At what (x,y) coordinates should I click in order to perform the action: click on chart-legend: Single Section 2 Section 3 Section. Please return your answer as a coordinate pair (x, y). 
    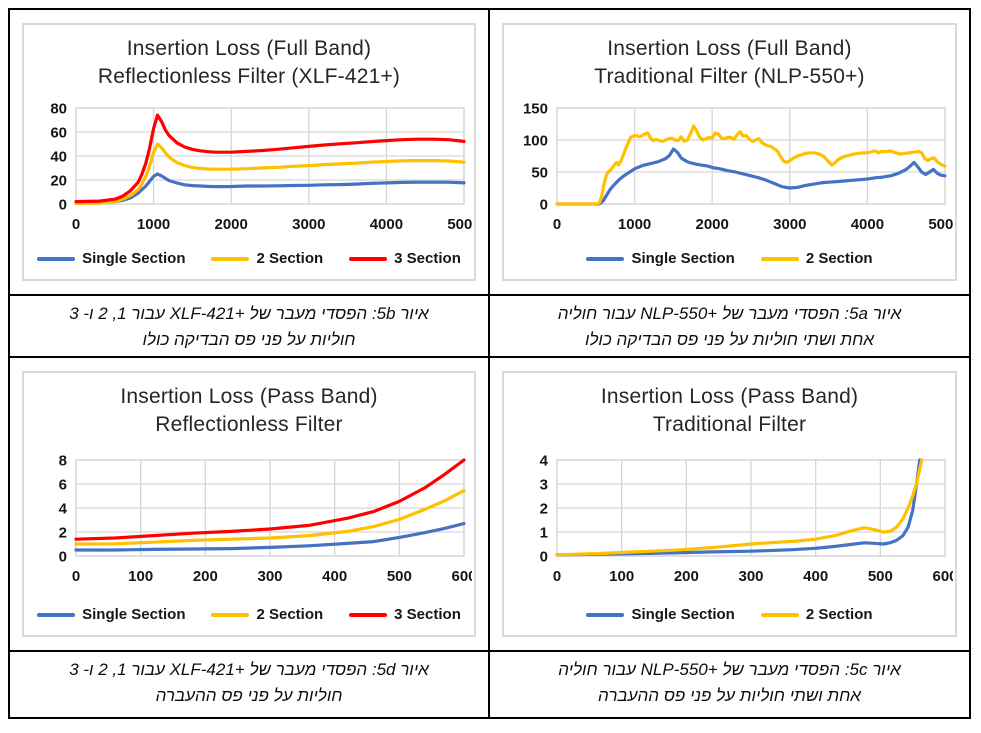
    Looking at the image, I should click on (249, 258).